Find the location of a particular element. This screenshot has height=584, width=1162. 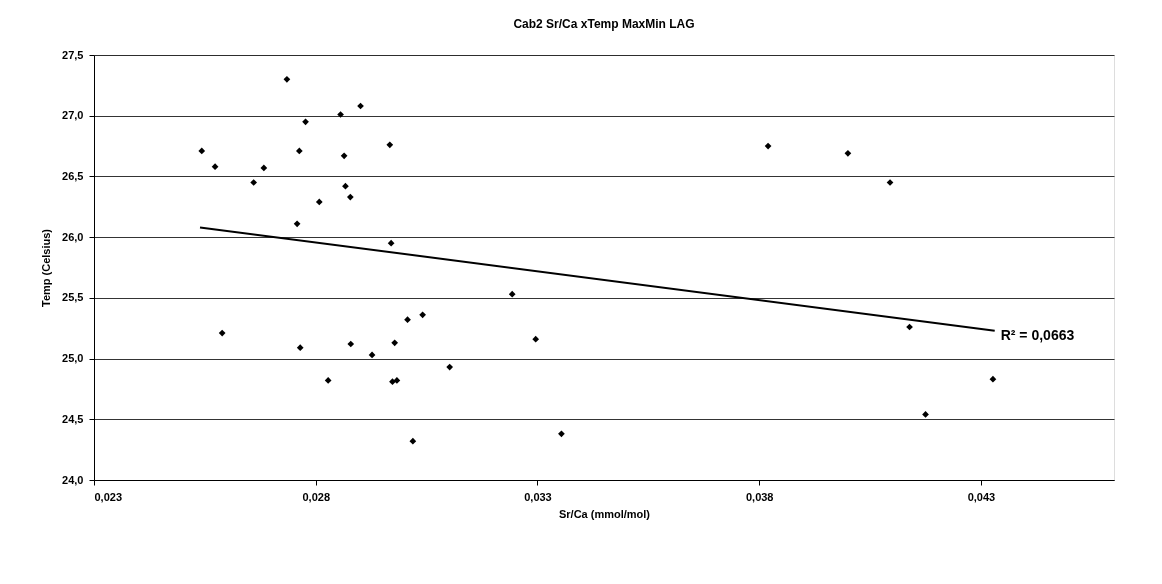

x-axis-title: Sr/Ca (mmol/mol) is located at coordinates (604, 513).